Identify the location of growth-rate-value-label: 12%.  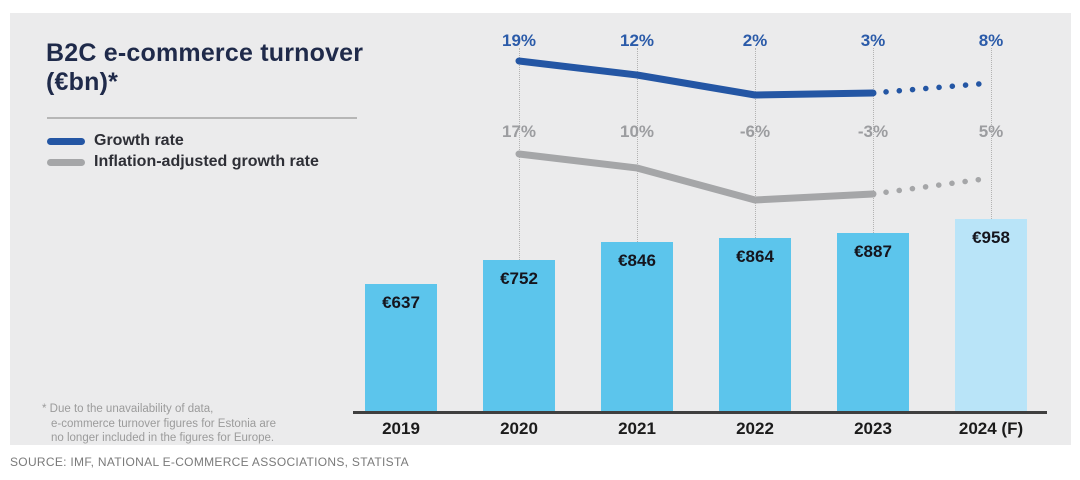
(637, 40).